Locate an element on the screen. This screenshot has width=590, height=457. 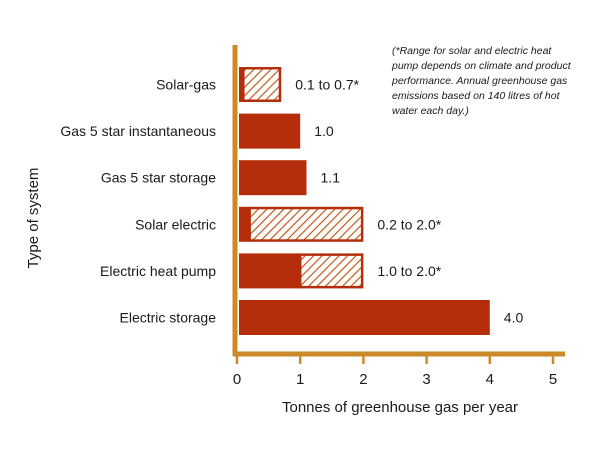
category-label-5: Electric storage is located at coordinates (168, 318).